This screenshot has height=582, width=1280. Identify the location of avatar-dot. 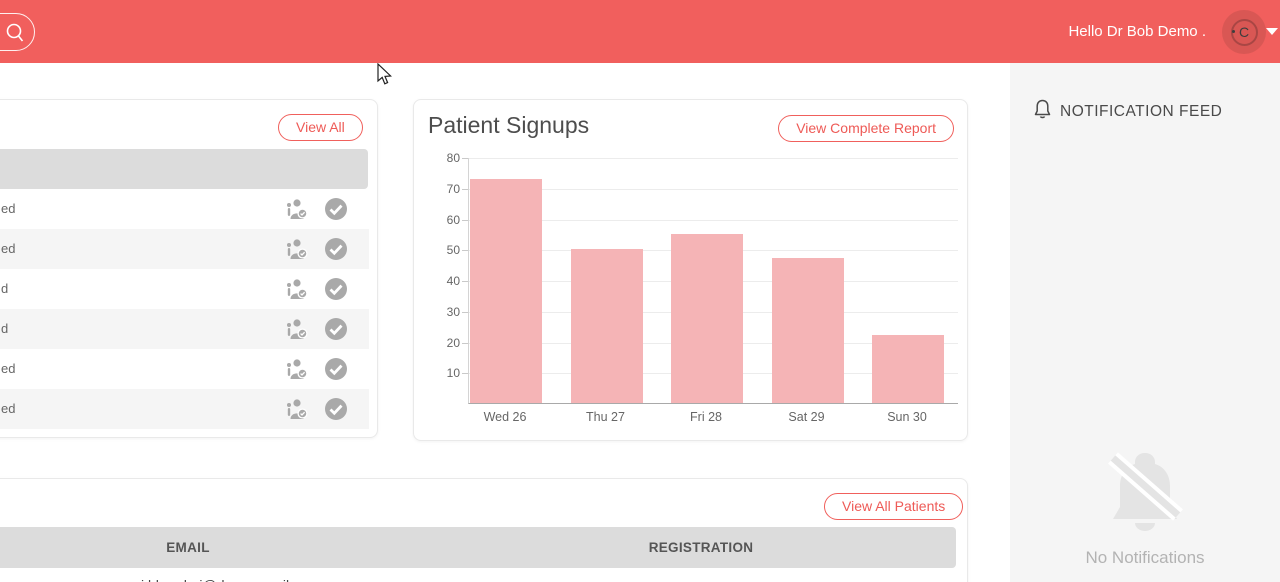
(1233, 31).